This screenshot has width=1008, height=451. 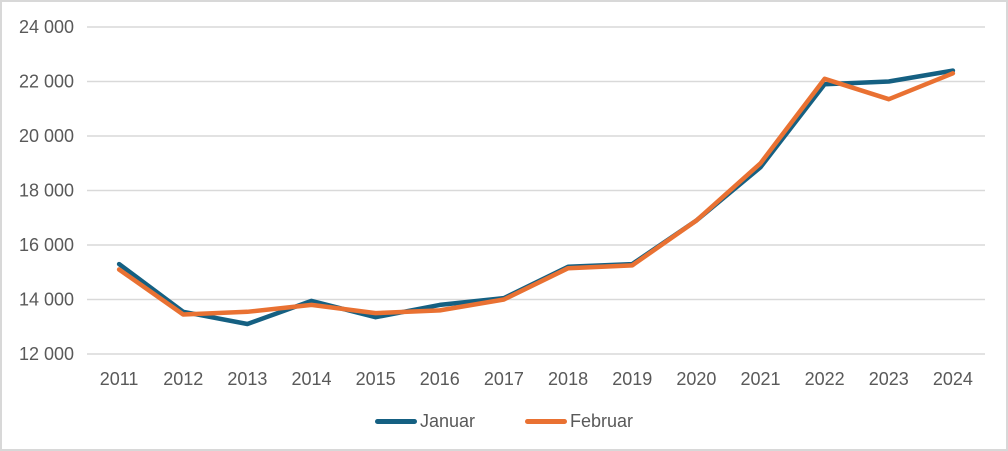 What do you see at coordinates (46, 300) in the screenshot?
I see `y-tick-label: 14 000` at bounding box center [46, 300].